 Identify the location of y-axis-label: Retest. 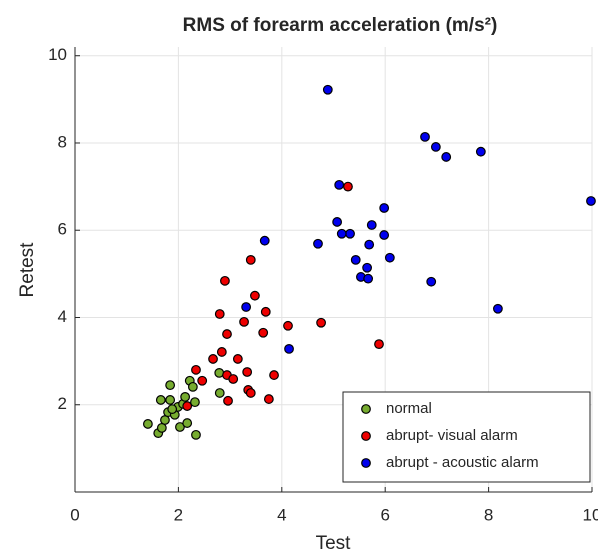
(27, 270).